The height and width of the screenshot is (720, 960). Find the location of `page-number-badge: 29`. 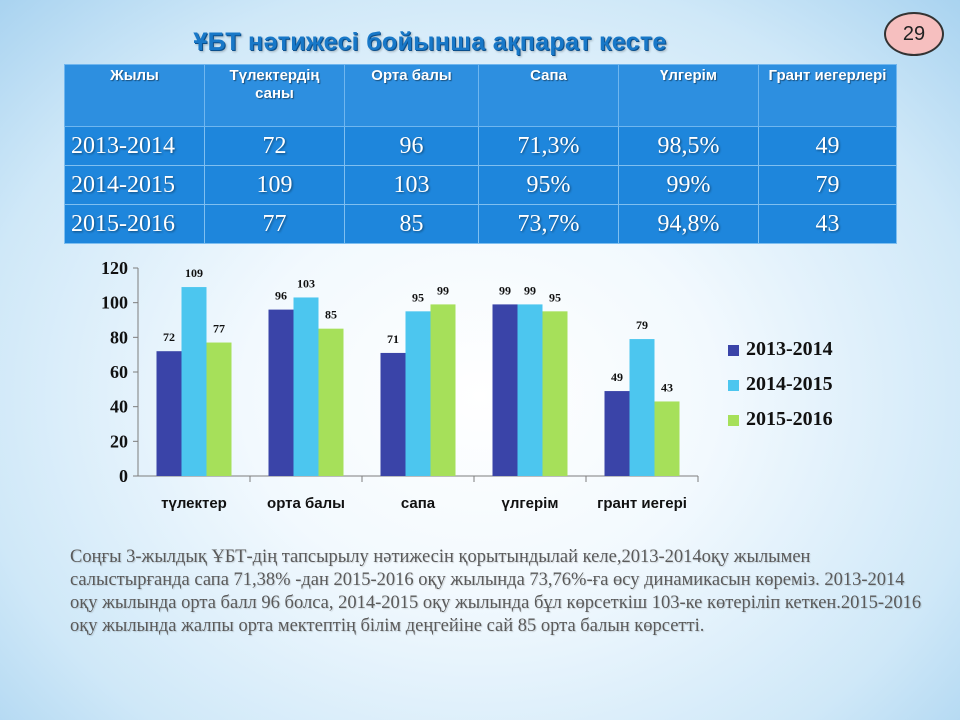

page-number-badge: 29 is located at coordinates (914, 34).